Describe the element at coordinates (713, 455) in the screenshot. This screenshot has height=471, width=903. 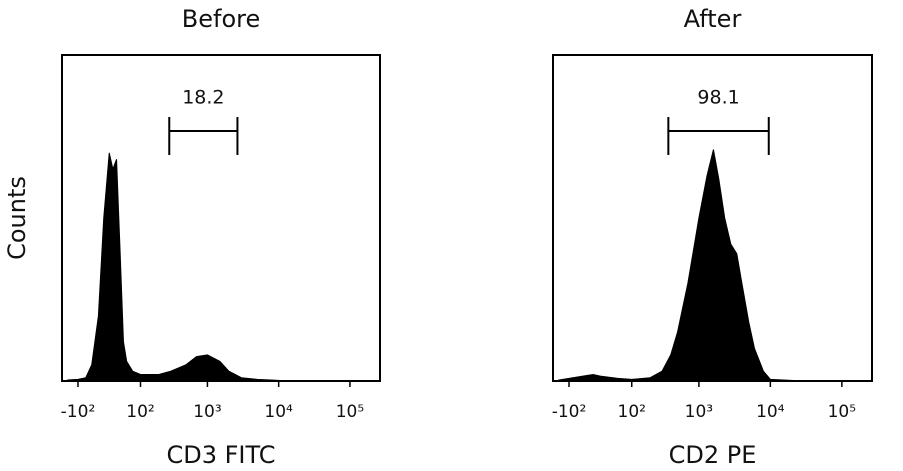
I see `x-axis-label: CD2 PE` at that location.